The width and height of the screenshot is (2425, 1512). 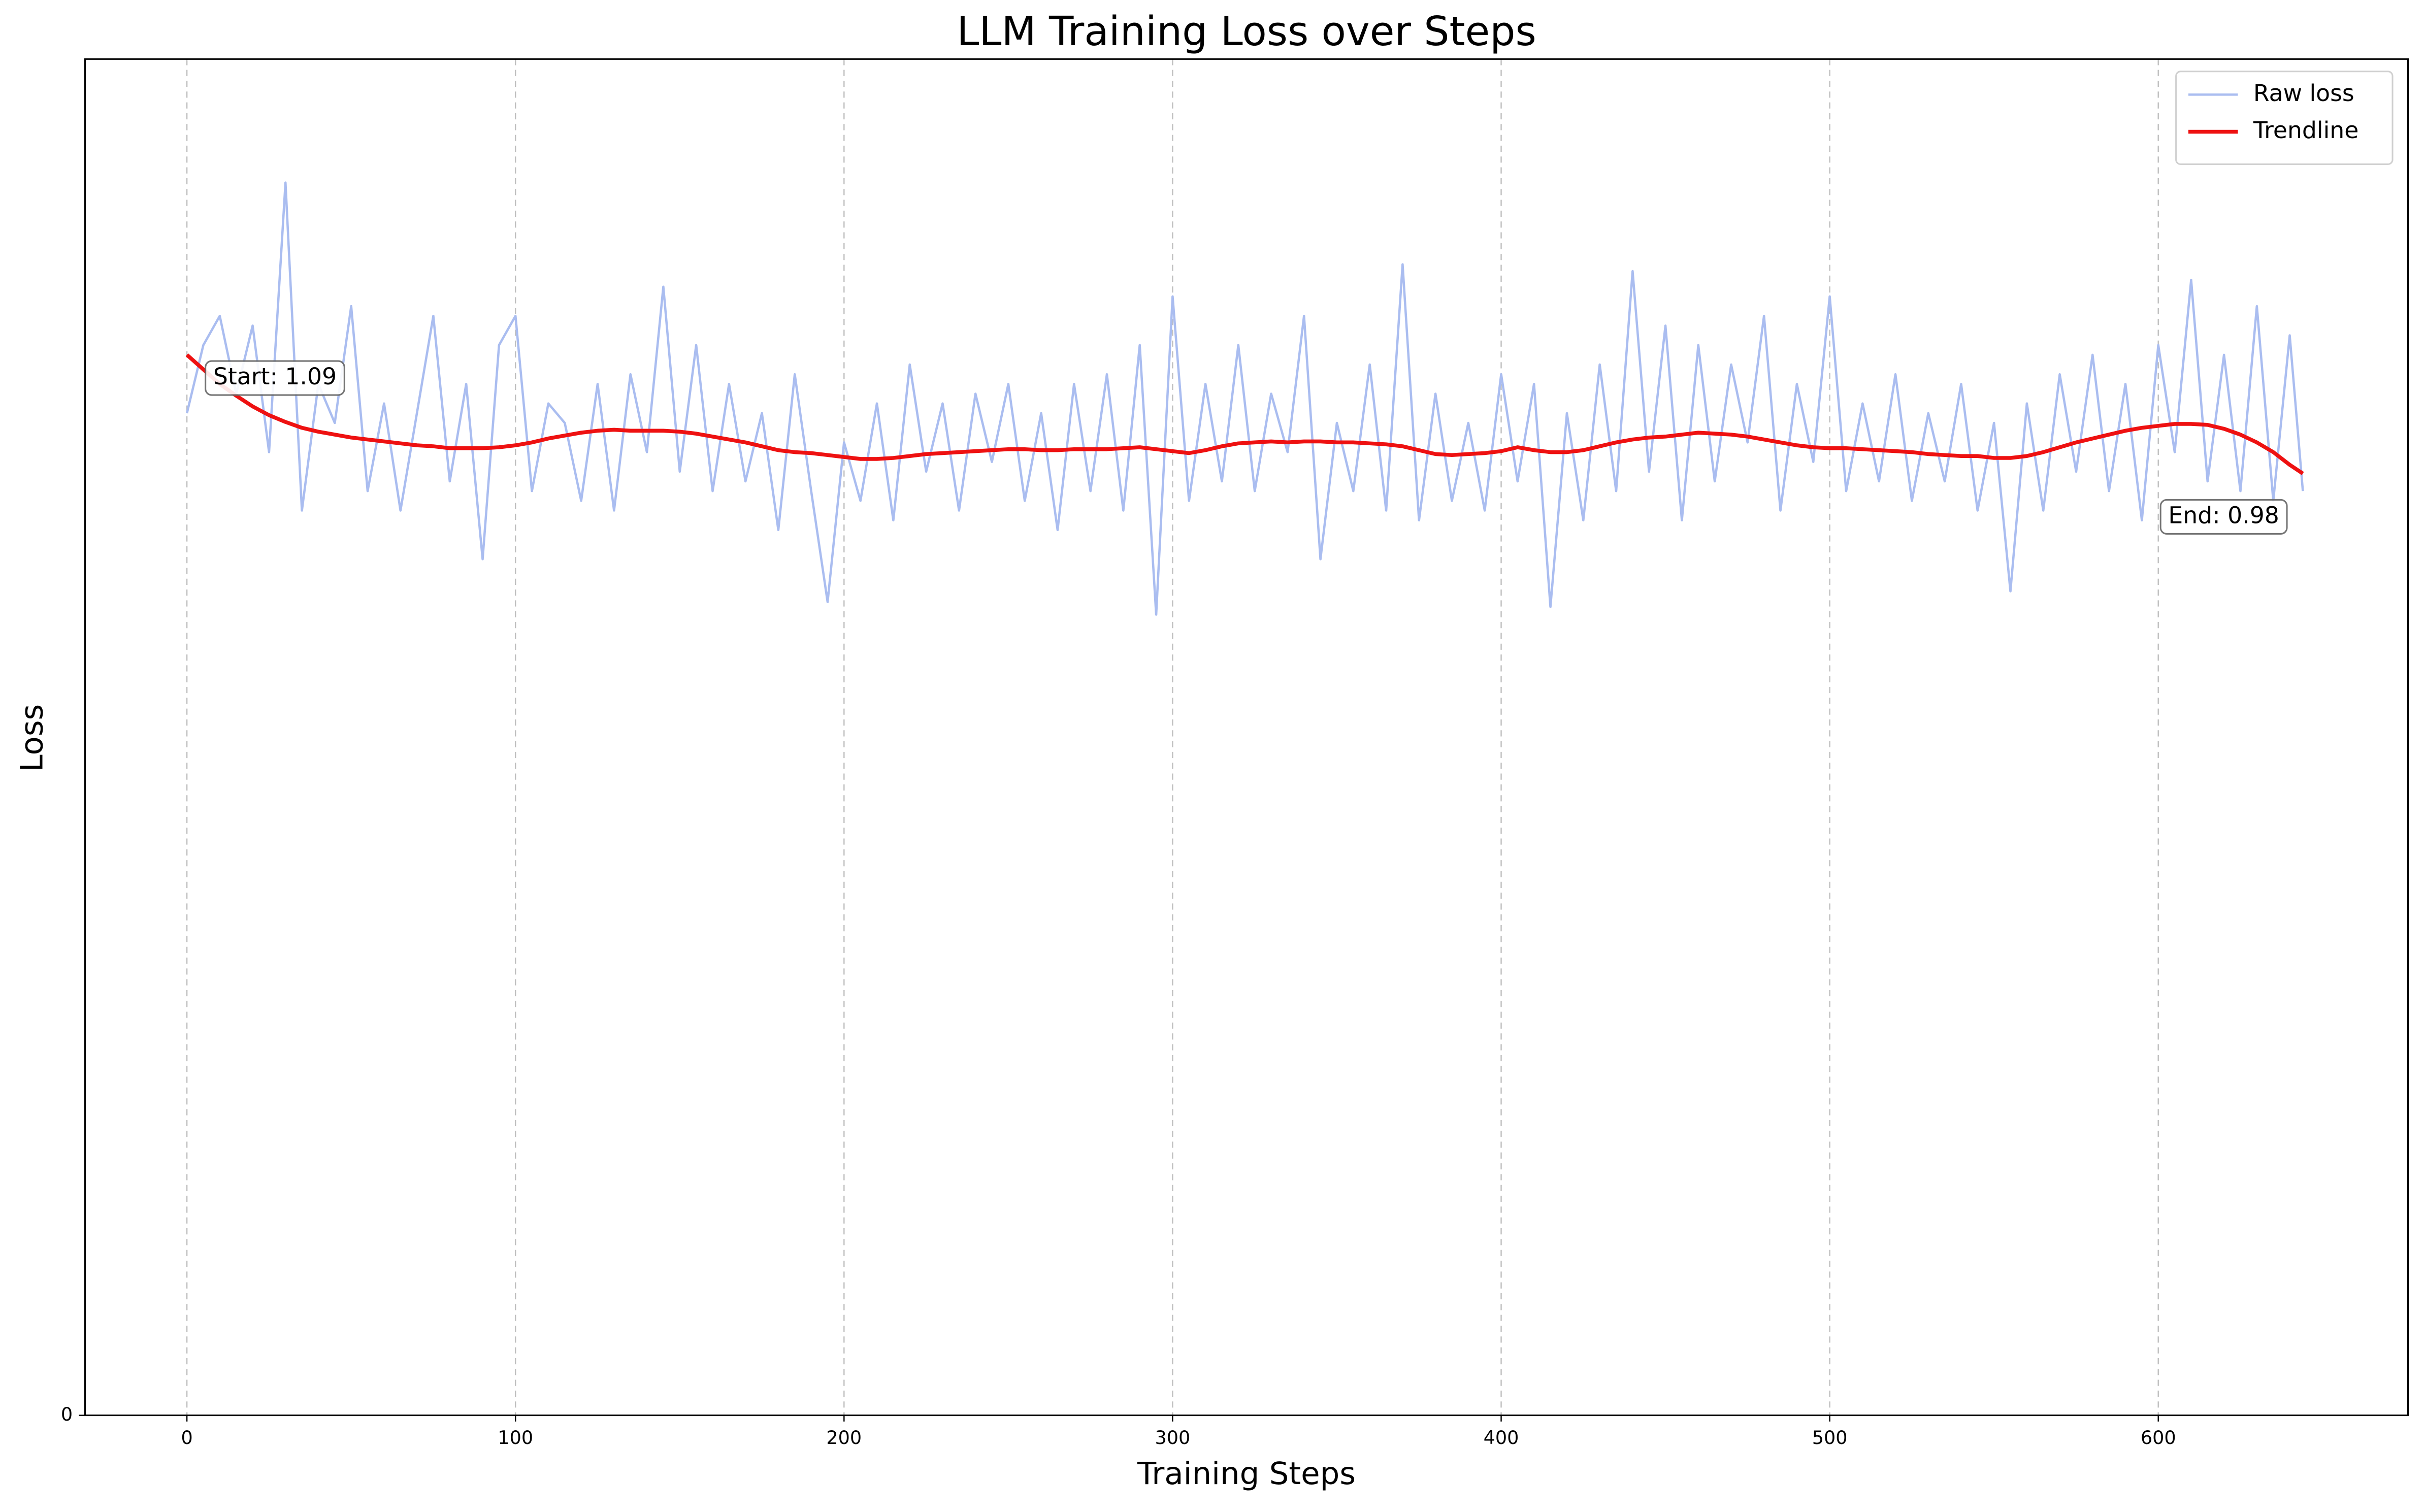 What do you see at coordinates (844, 1438) in the screenshot?
I see `x-tick-label: 200` at bounding box center [844, 1438].